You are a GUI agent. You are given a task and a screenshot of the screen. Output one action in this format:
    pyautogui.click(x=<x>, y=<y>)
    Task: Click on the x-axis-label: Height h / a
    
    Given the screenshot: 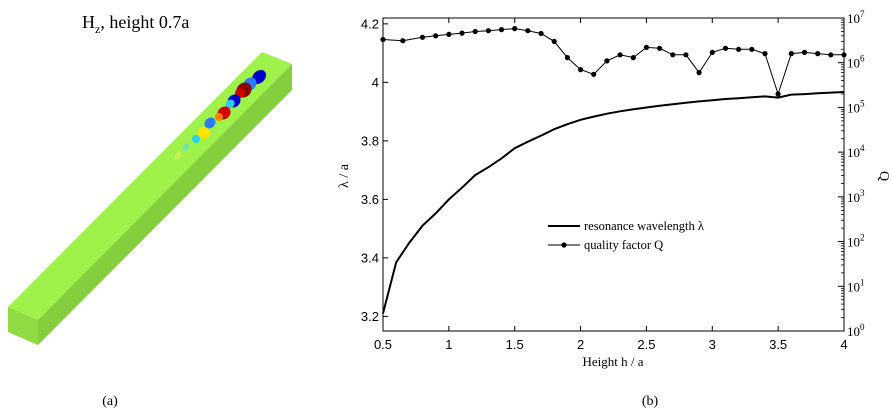 What is the action you would take?
    pyautogui.click(x=612, y=361)
    